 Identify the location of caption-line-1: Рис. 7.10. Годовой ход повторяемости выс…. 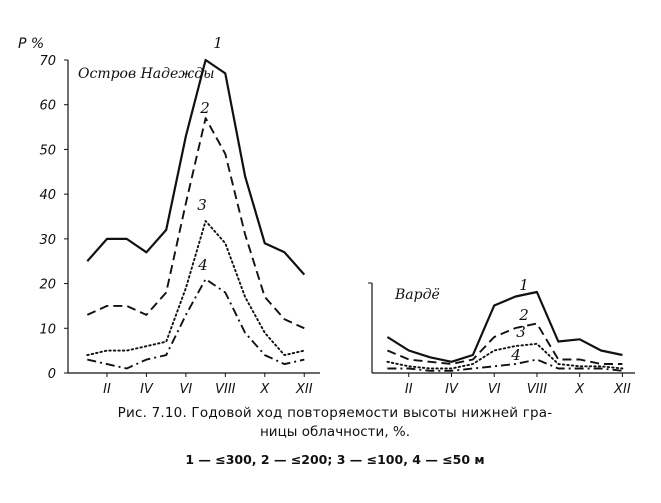
(335, 413).